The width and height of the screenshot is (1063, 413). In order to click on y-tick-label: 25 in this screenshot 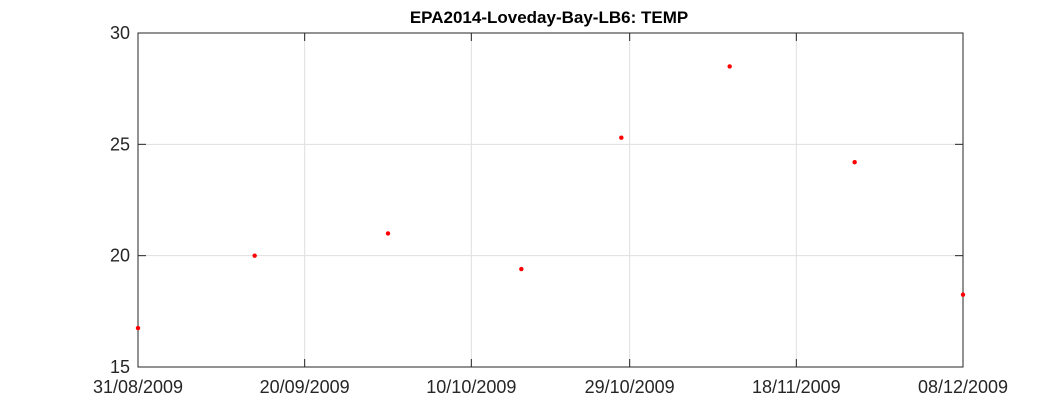, I will do `click(120, 144)`.